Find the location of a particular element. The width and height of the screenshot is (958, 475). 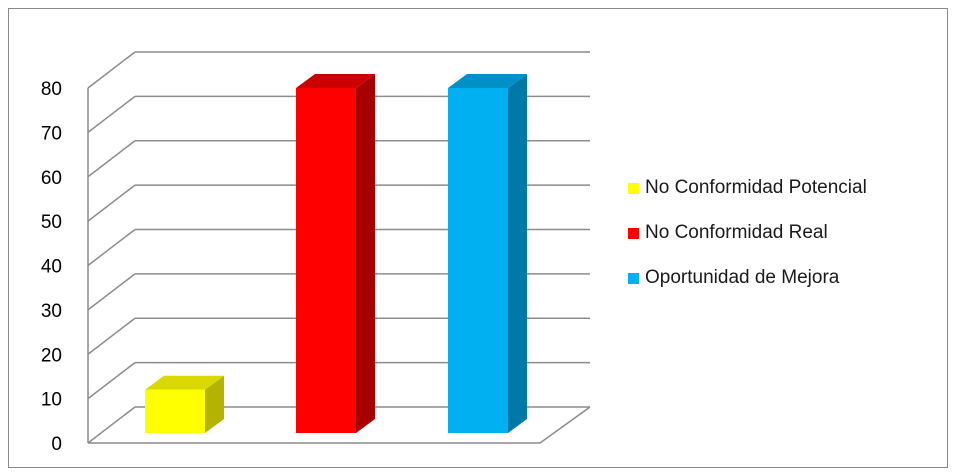

y-tick-label: 0 is located at coordinates (56, 444).